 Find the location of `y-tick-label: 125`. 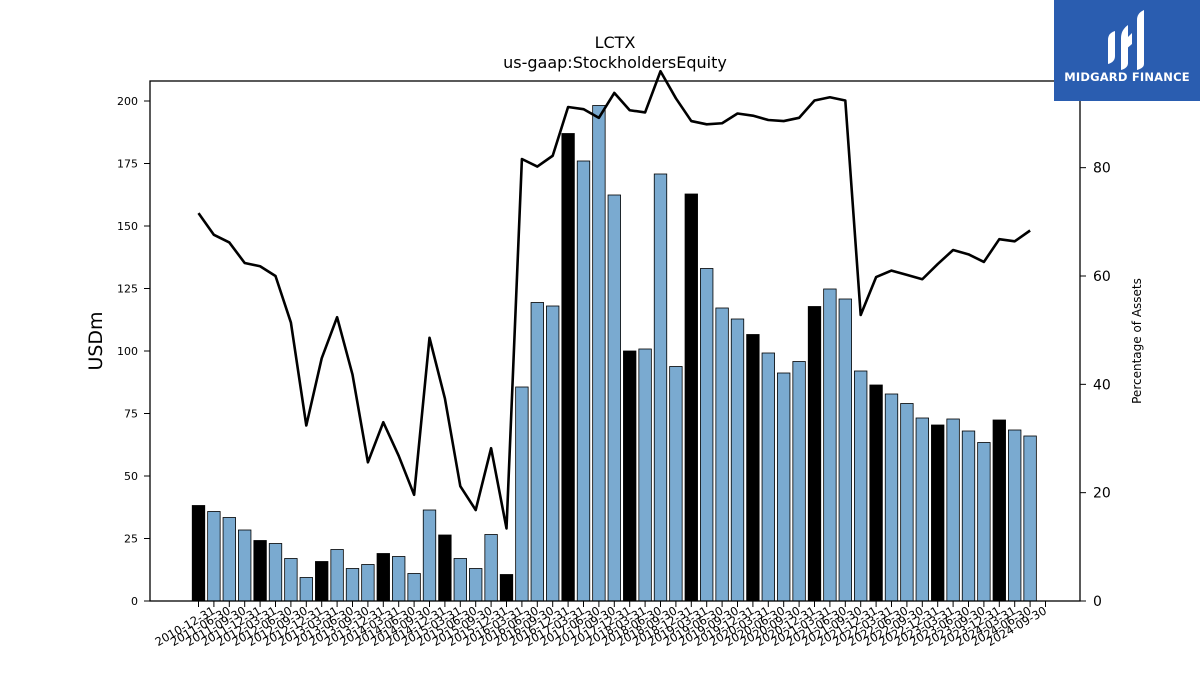

y-tick-label: 125 is located at coordinates (127, 289).